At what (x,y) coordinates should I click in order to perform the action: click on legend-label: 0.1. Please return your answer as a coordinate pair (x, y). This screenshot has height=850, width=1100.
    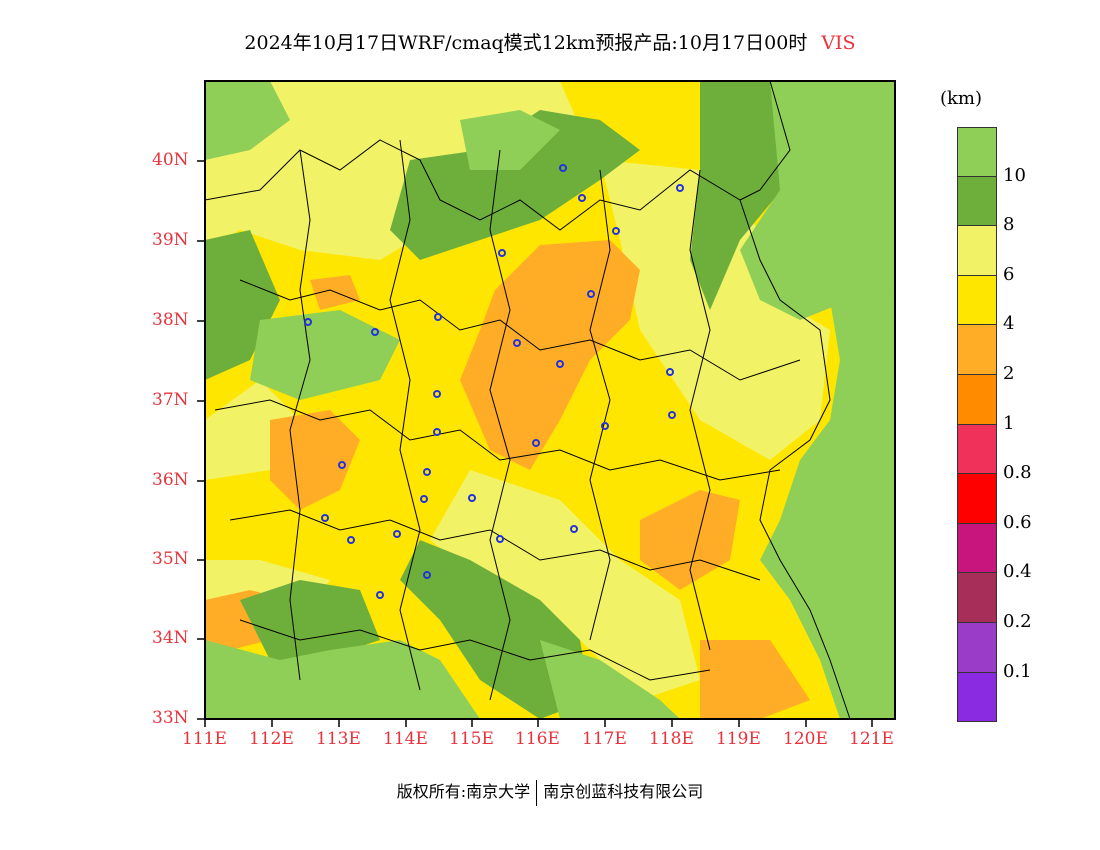
    Looking at the image, I should click on (1017, 671).